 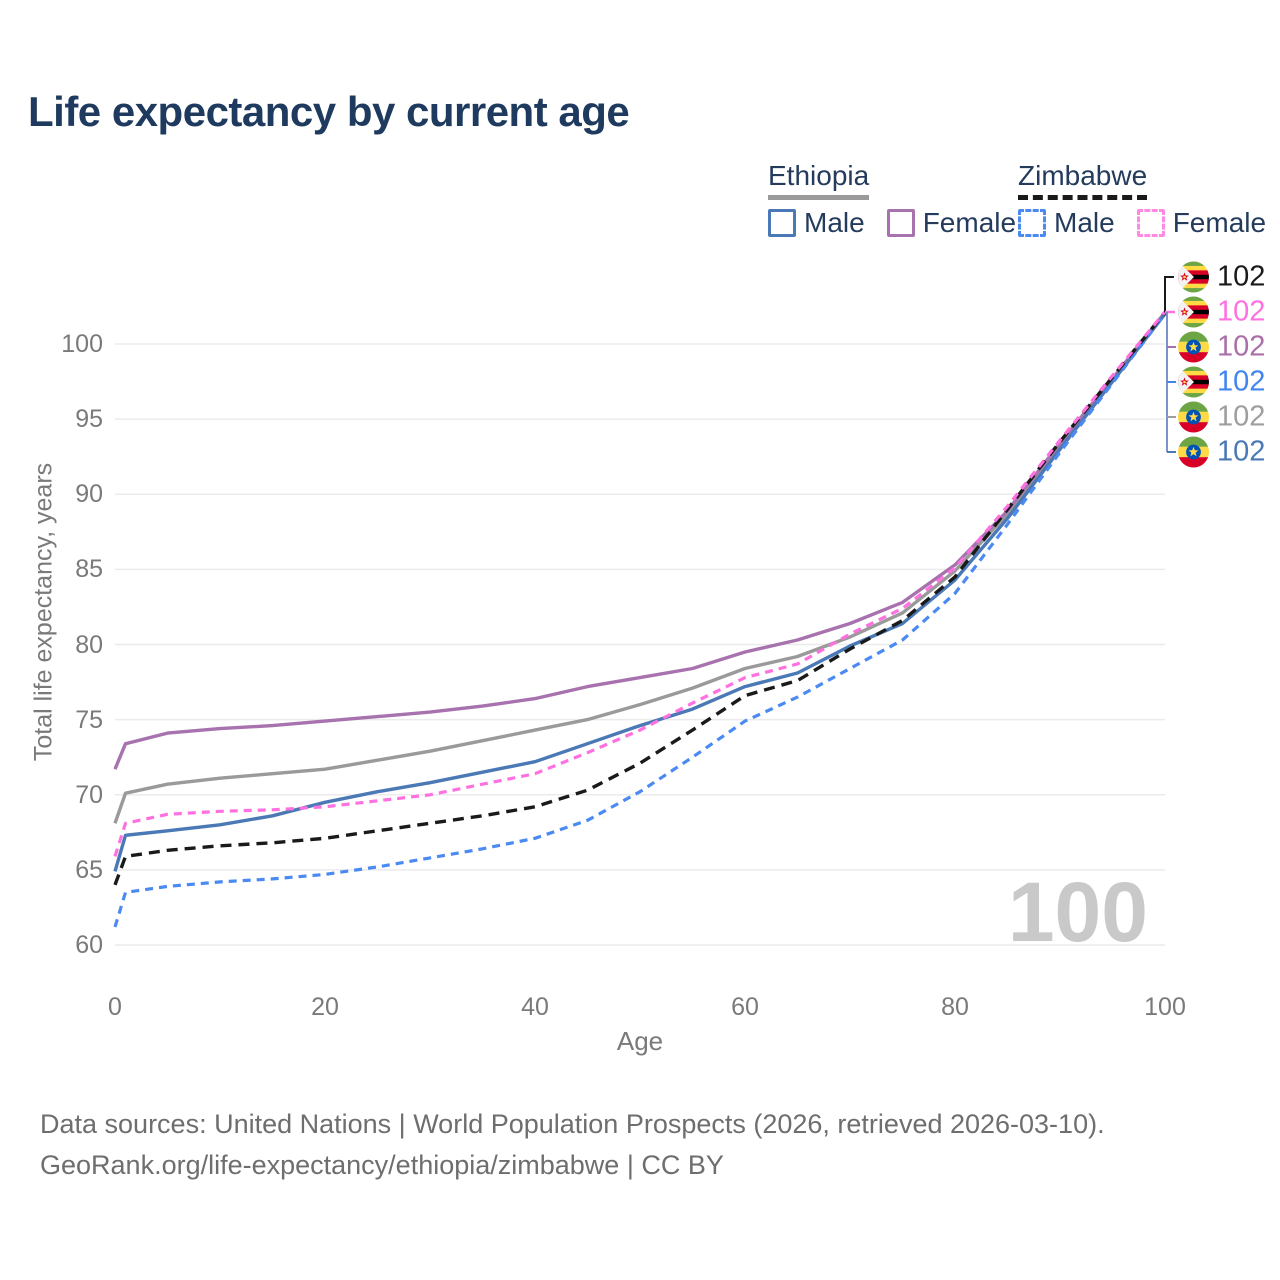 I want to click on legend-group-ethiopia: Ethiopia Male Female, so click(x=892, y=199).